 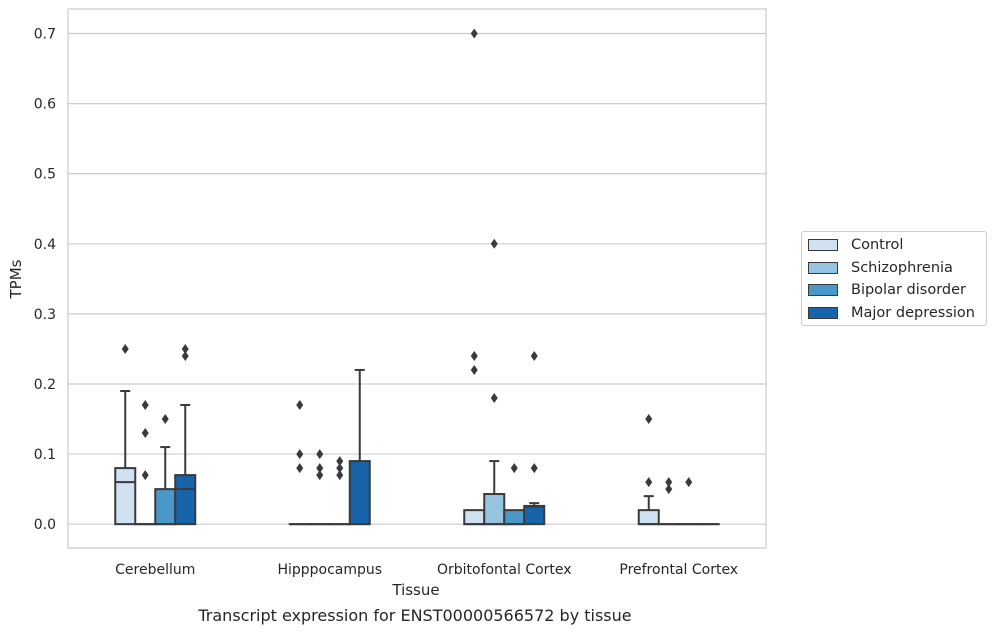 What do you see at coordinates (427, 470) in the screenshot?
I see `series-bipolar-disorder` at bounding box center [427, 470].